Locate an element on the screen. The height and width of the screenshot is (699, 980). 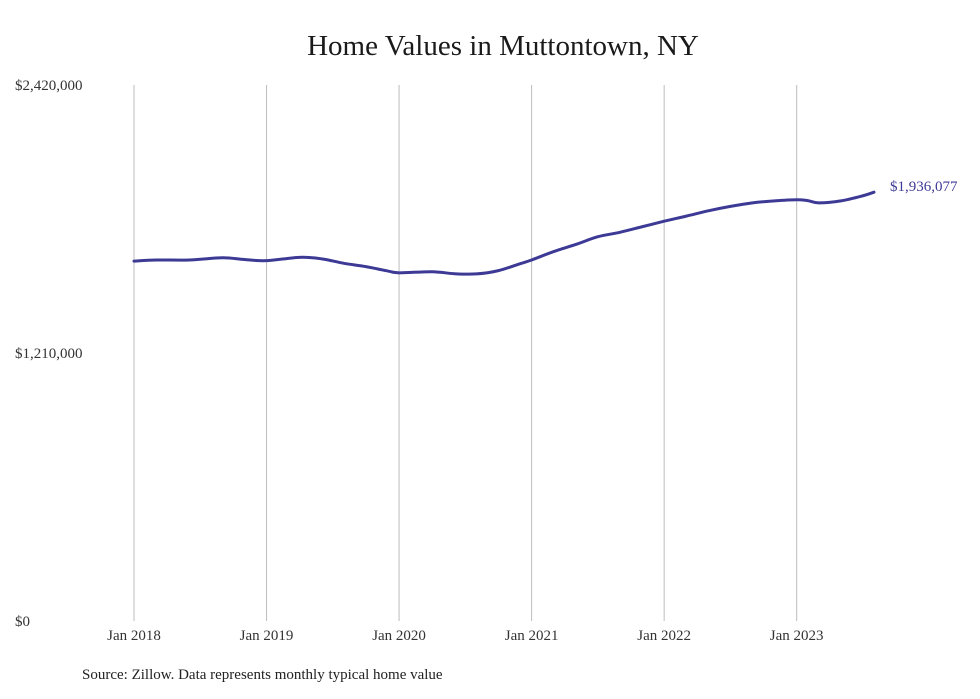
x-tick-label: Jan 2021 is located at coordinates (532, 636).